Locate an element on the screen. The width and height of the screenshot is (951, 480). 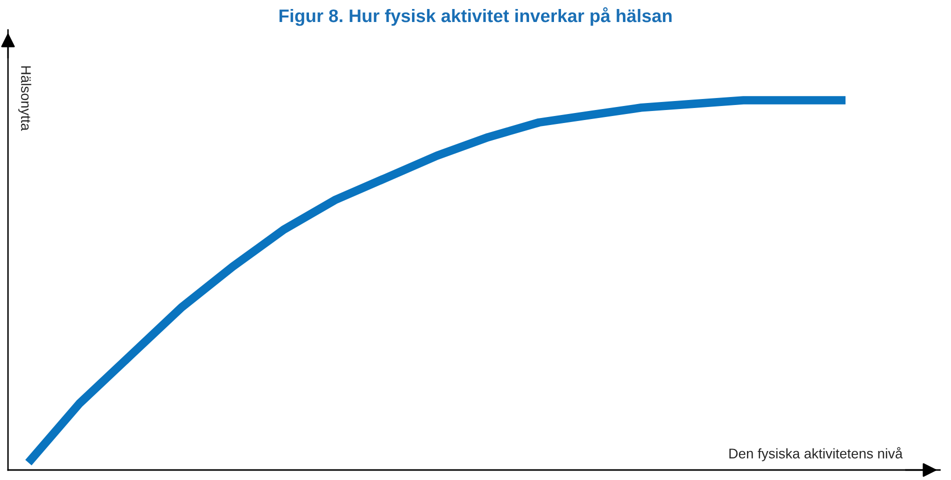
y-axis-title: Hälsonytta is located at coordinates (25, 98).